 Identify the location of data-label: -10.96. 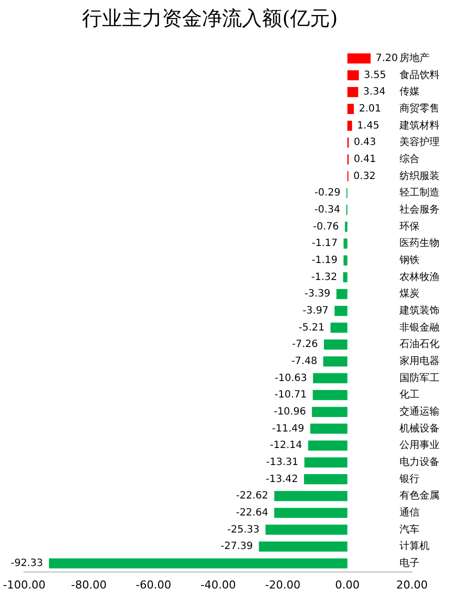
(290, 412).